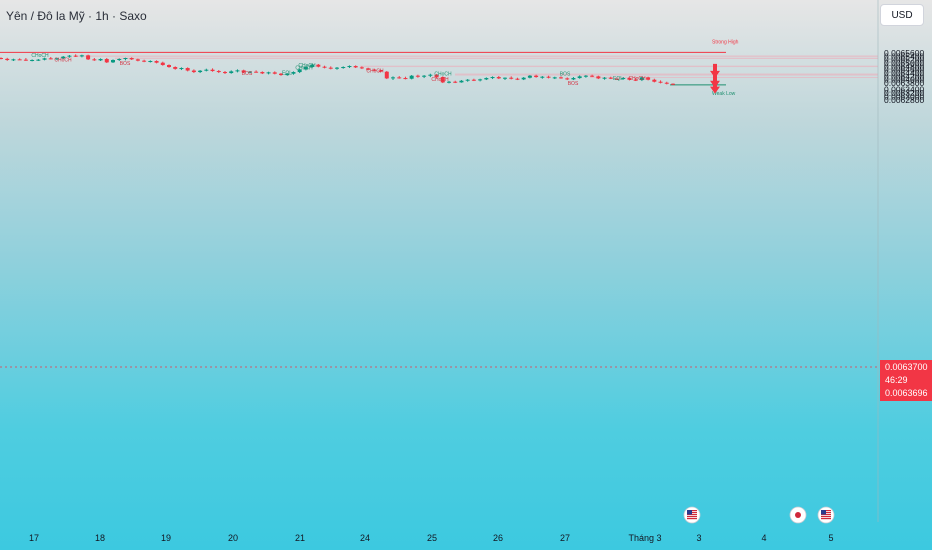  I want to click on current-price: 0.0063700, so click(906, 367).